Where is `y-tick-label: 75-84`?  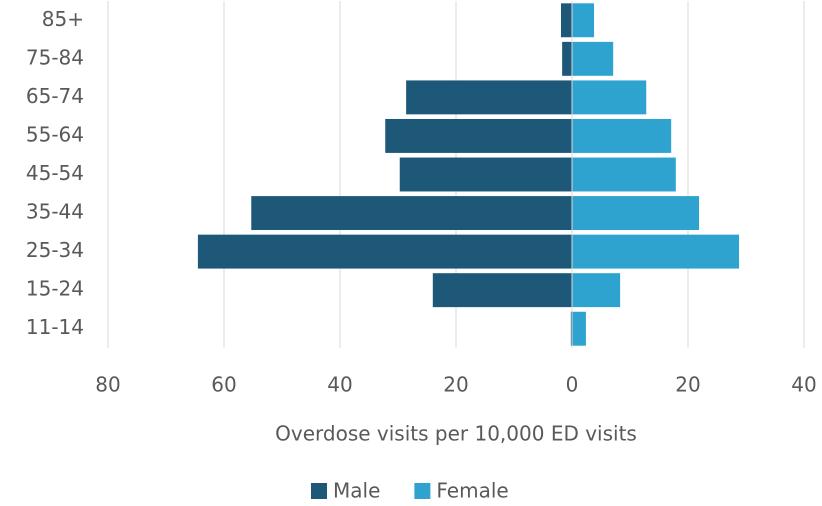
y-tick-label: 75-84 is located at coordinates (55, 57).